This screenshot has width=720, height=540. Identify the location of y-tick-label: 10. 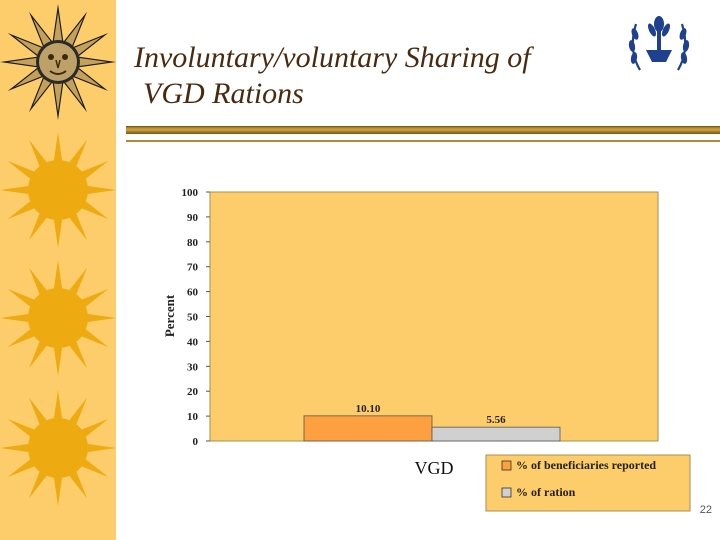
(193, 417).